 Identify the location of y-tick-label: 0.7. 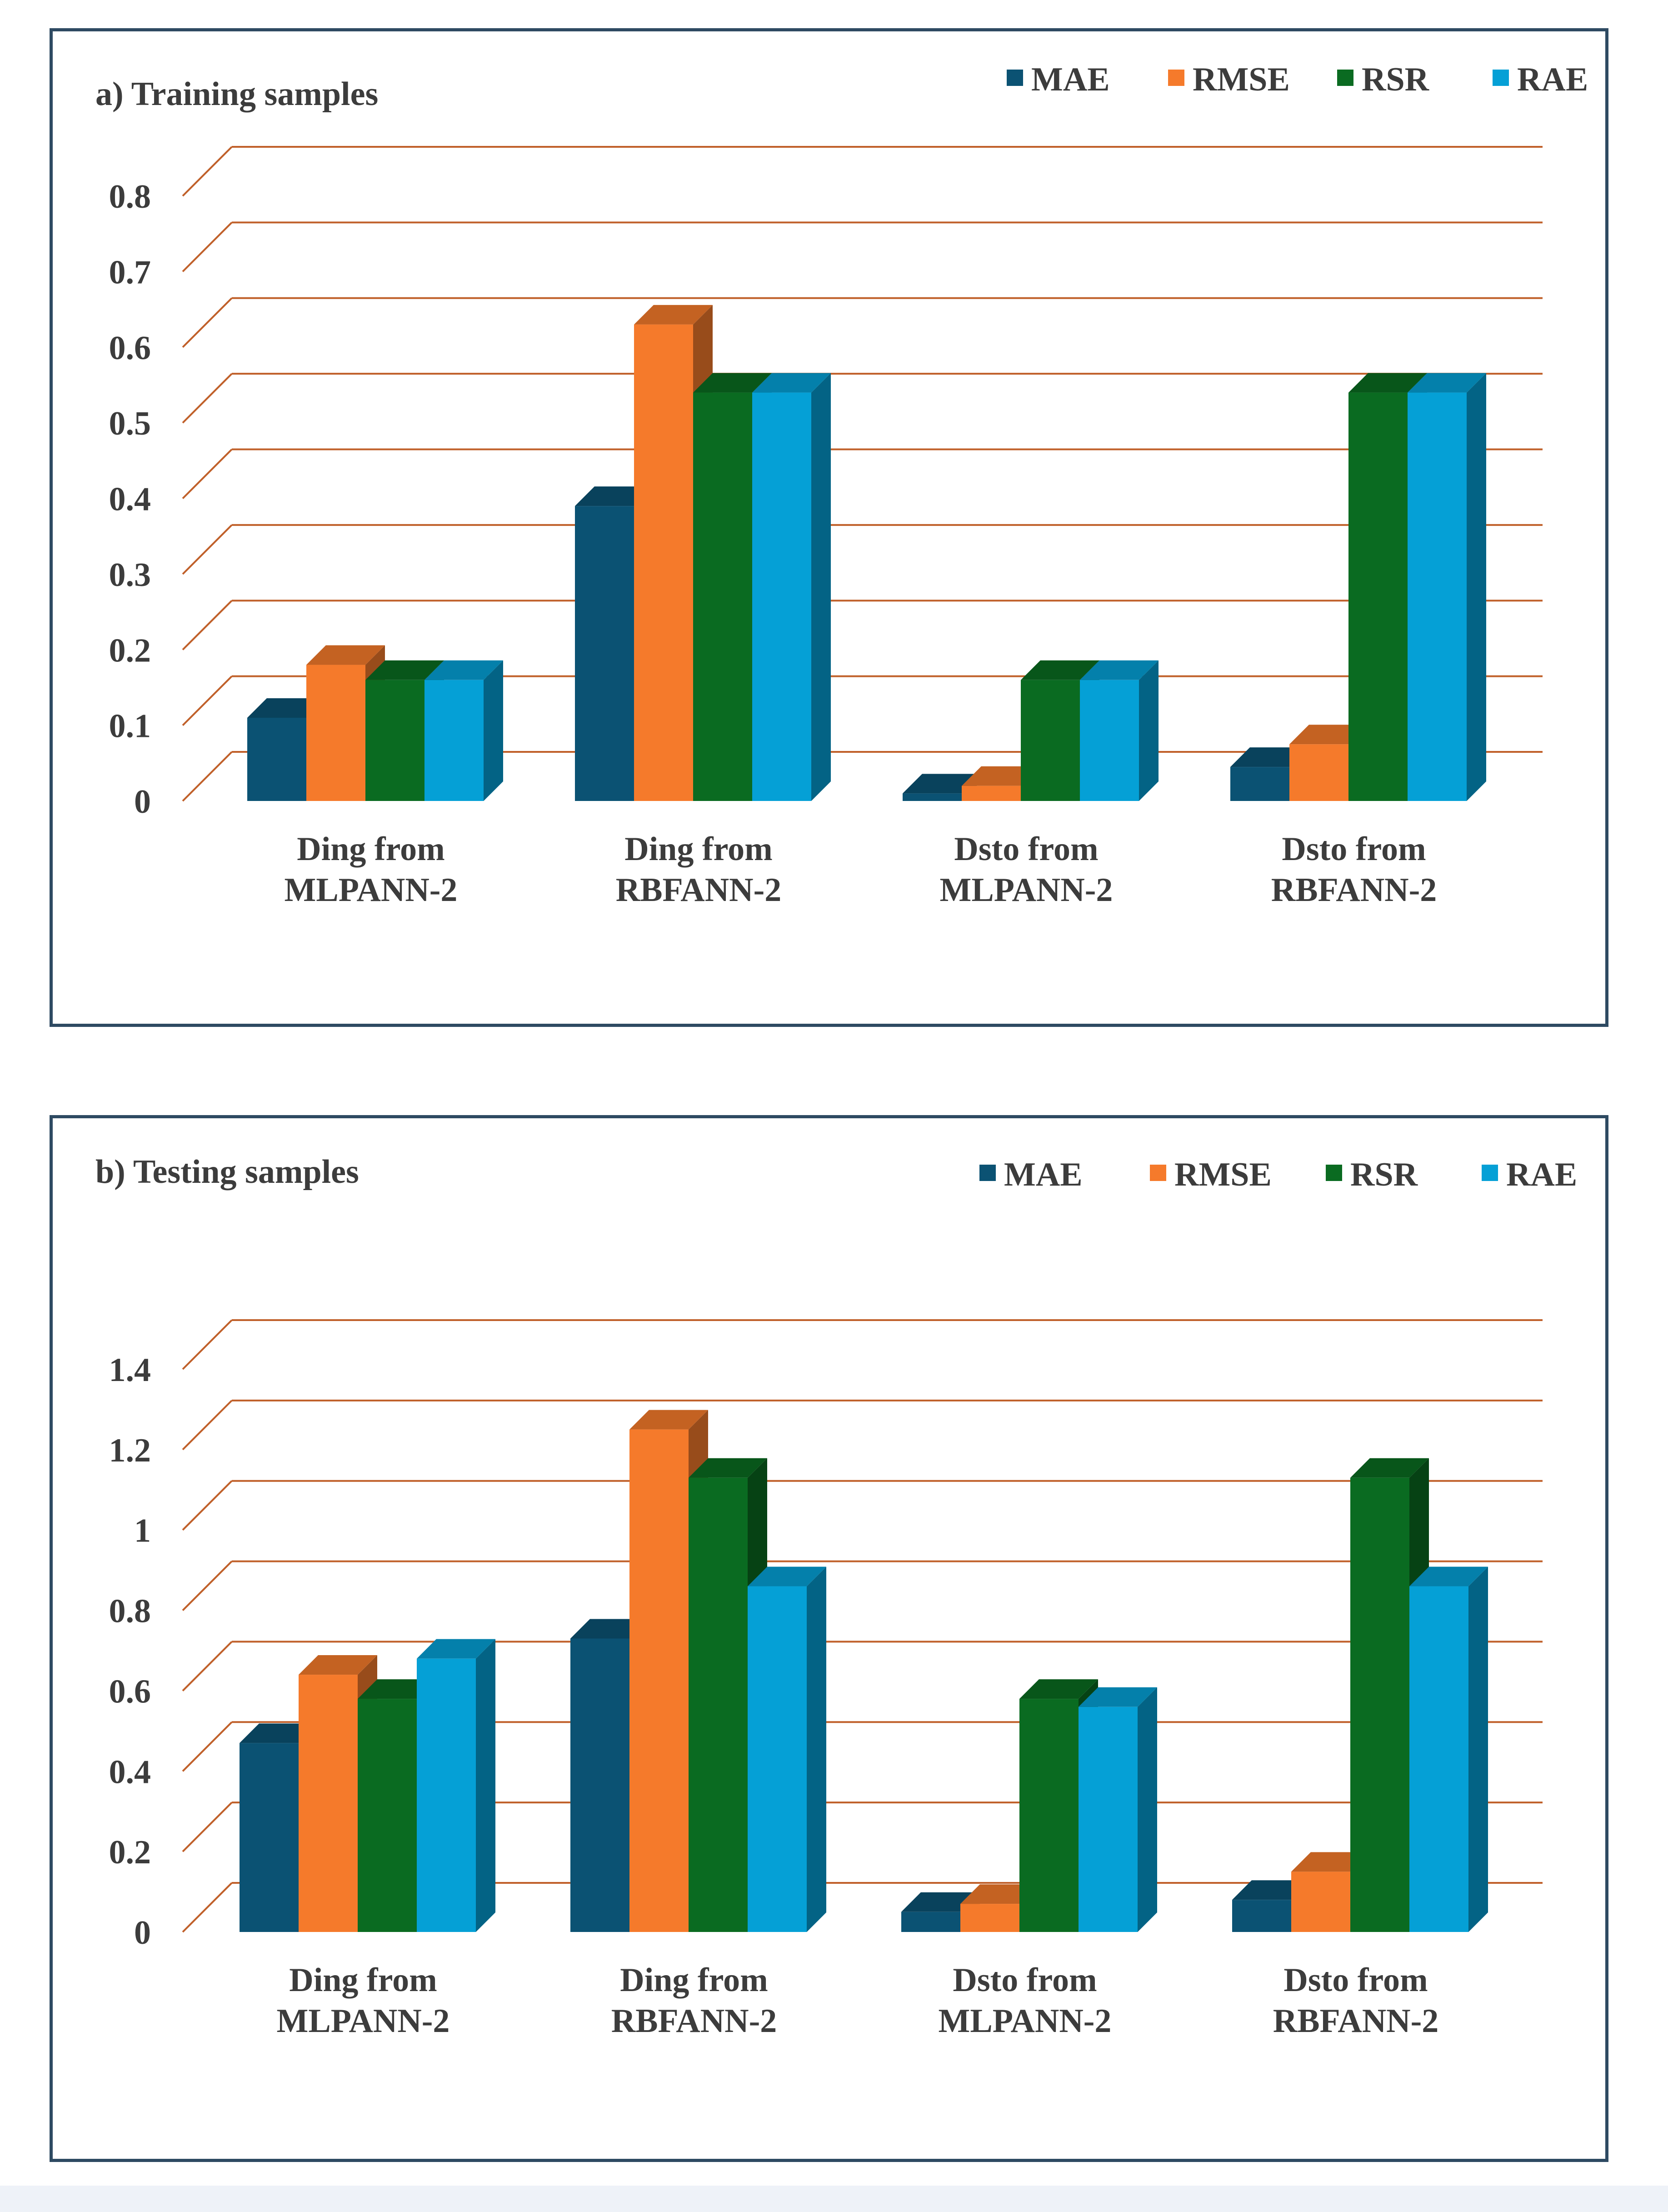
(130, 272).